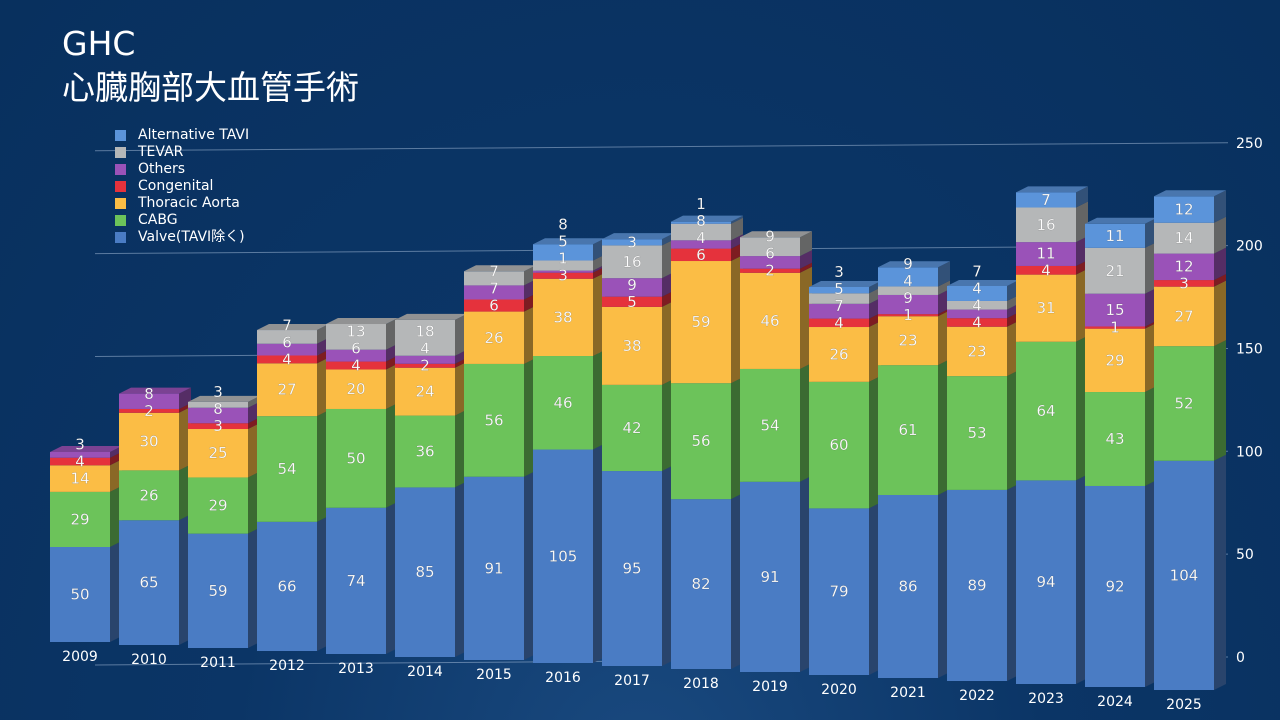  What do you see at coordinates (1114, 360) in the screenshot?
I see `data-label: 29` at bounding box center [1114, 360].